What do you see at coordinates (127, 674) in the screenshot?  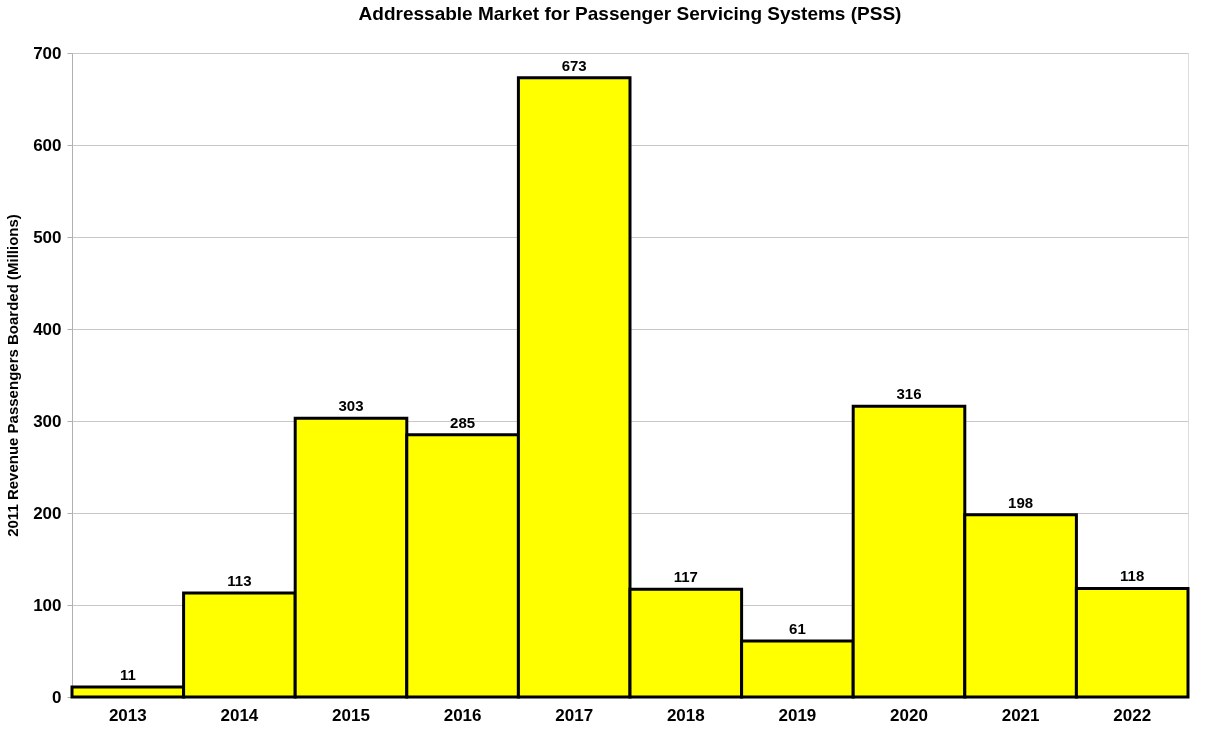 I see `data-label: 11` at bounding box center [127, 674].